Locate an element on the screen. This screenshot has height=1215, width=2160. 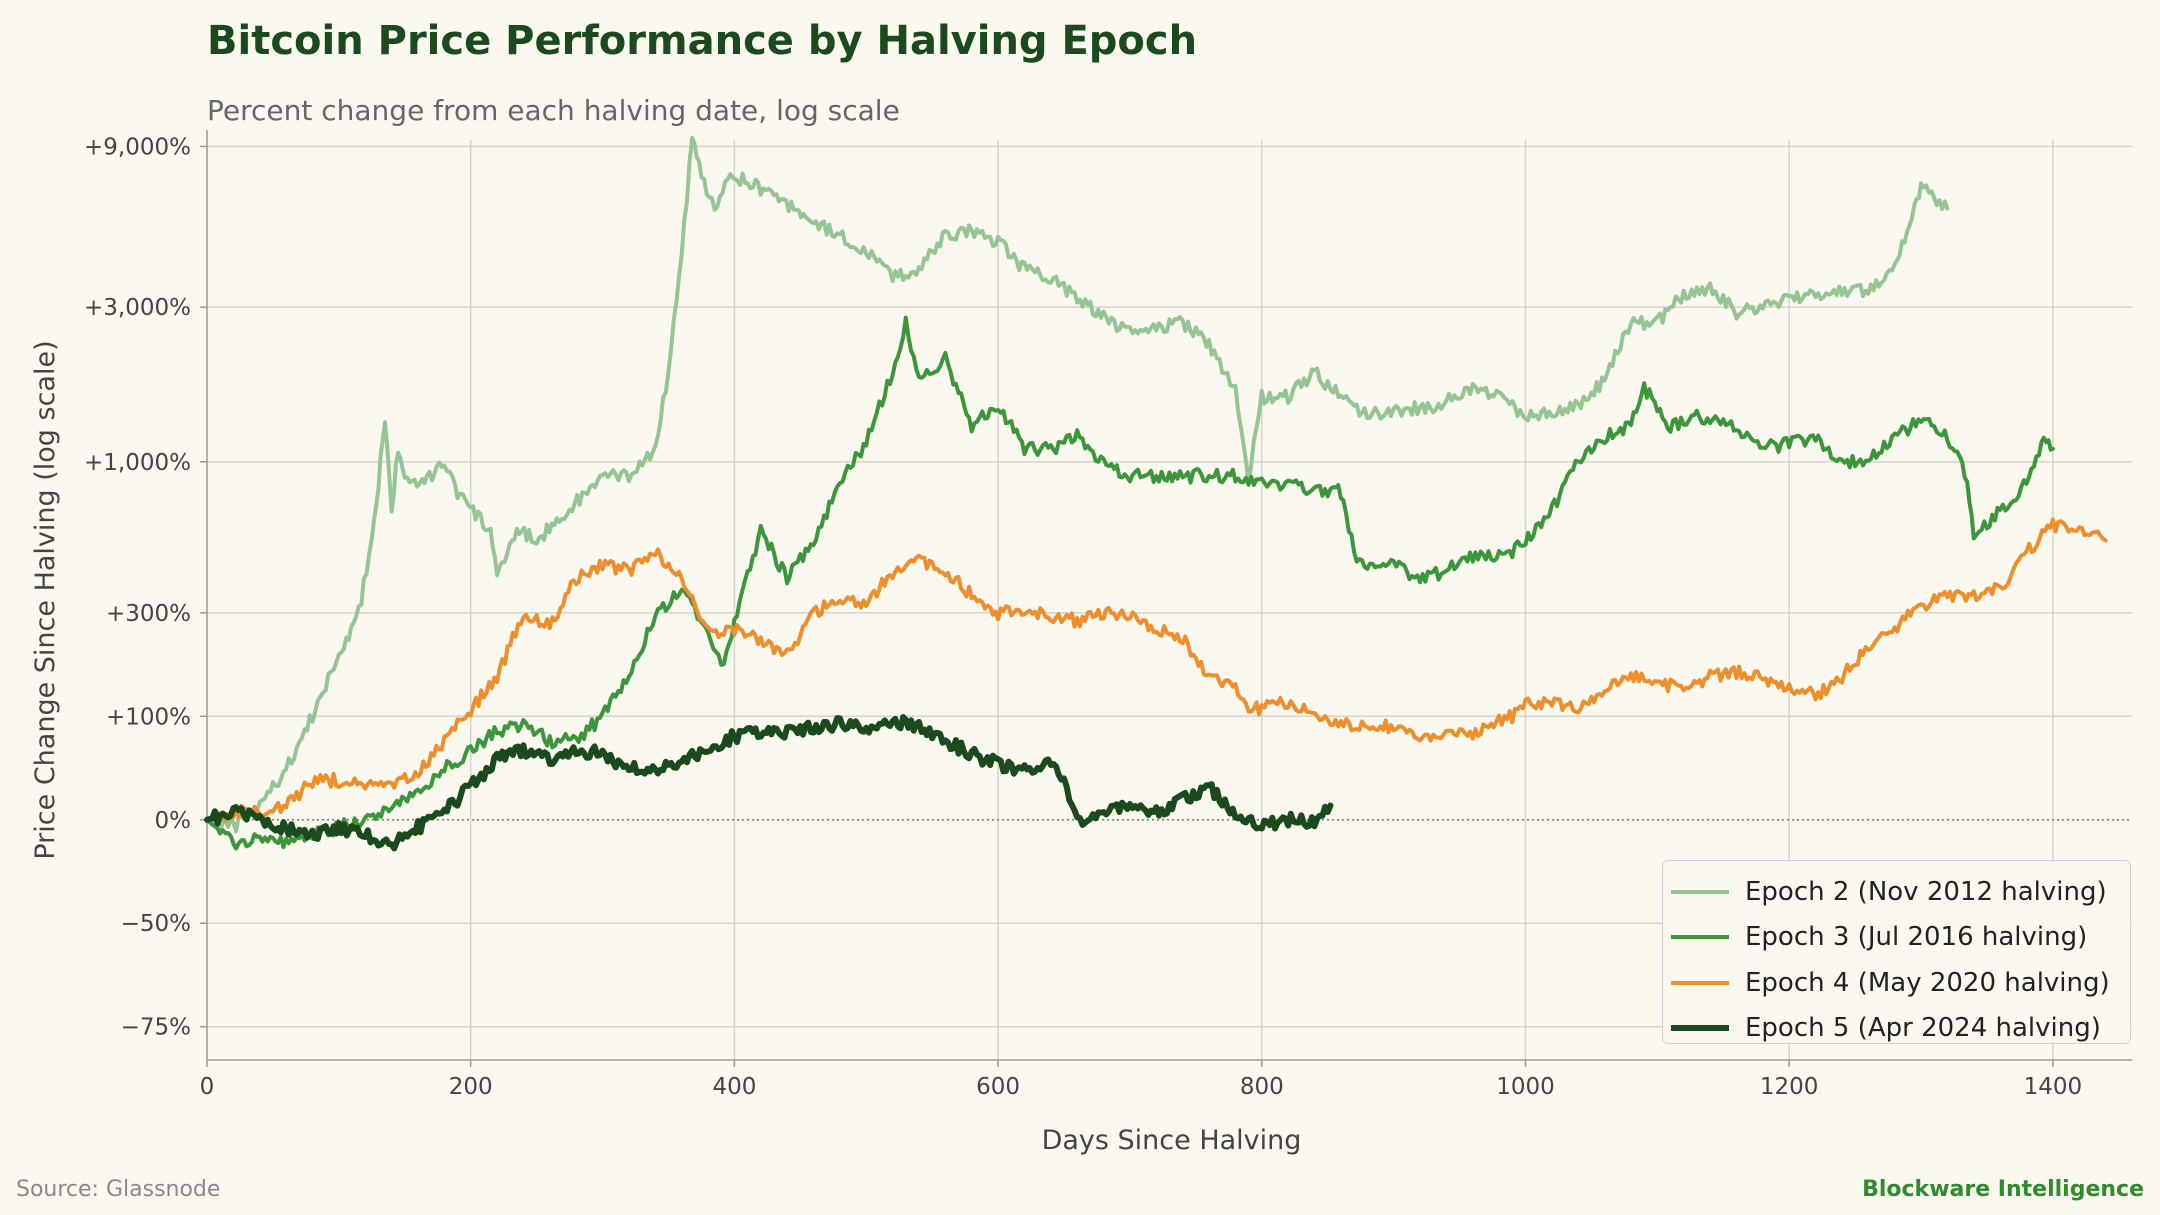
legend-item-epoch-3: Epoch 3 (Jul 2016 halving) is located at coordinates (1900, 938).